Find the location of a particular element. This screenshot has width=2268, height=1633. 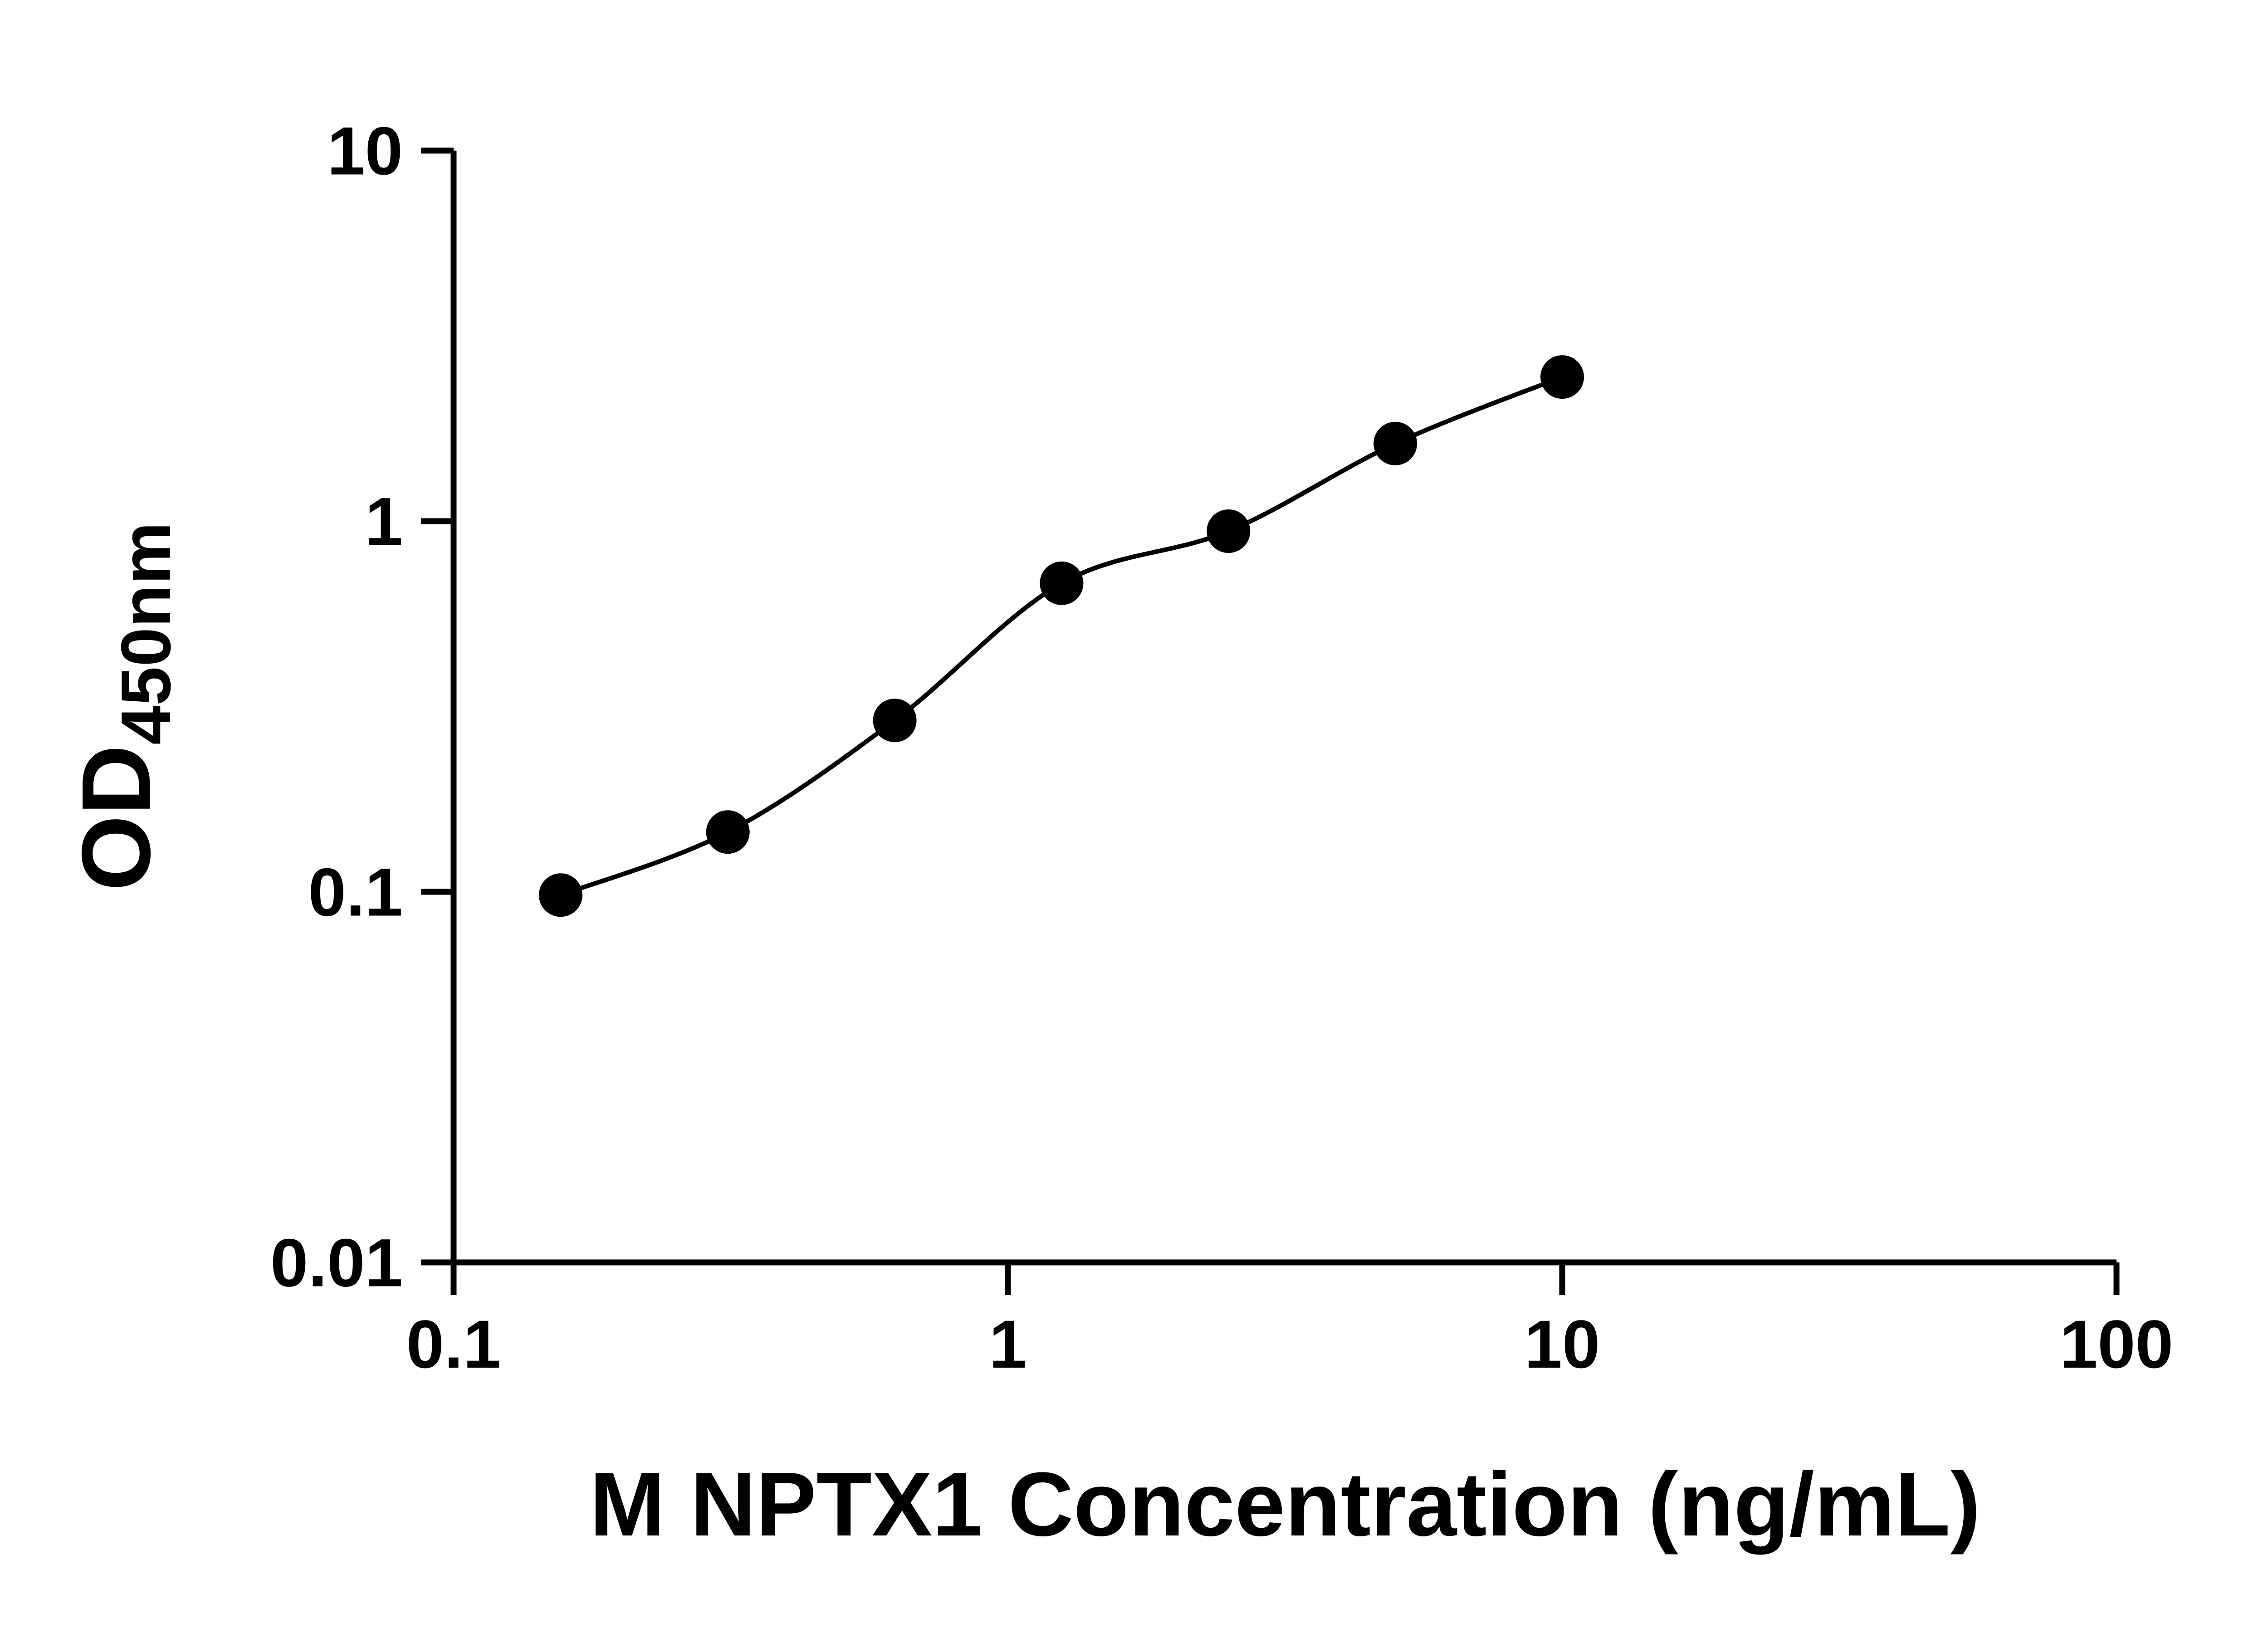

y-tick-label: 0.01 is located at coordinates (337, 1263).